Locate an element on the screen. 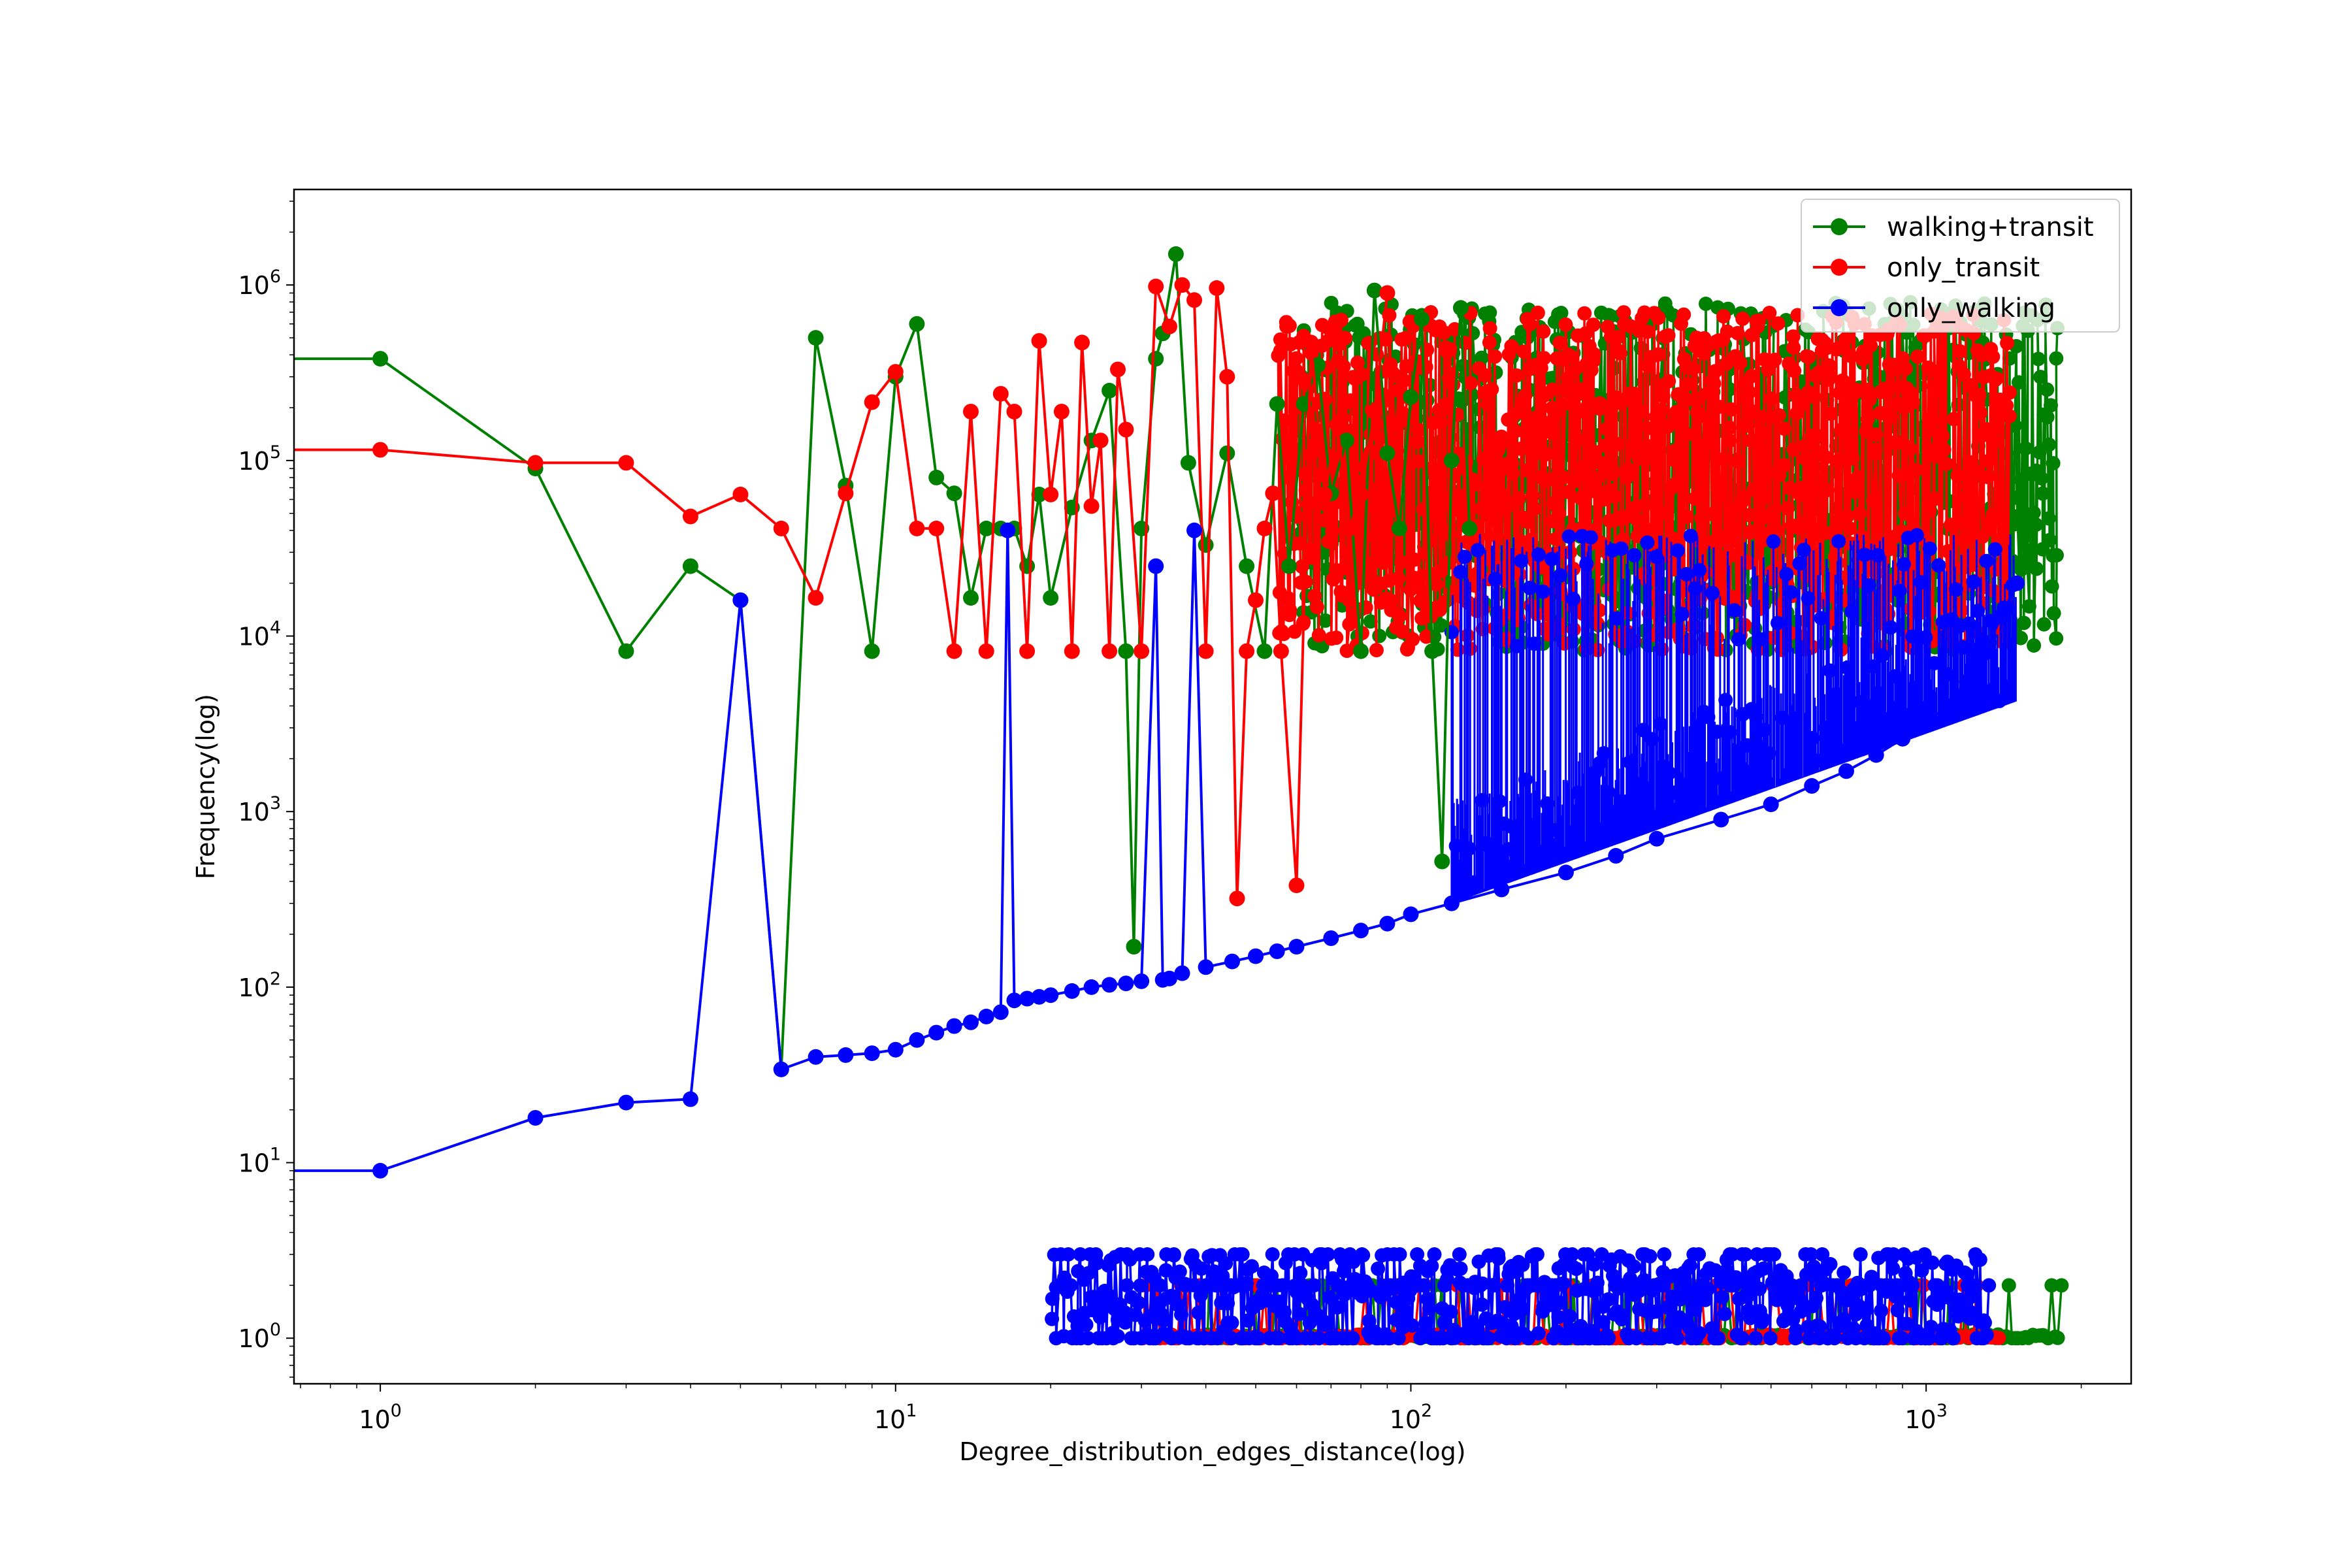 The width and height of the screenshot is (2352, 1568). legend-entry: only_transit is located at coordinates (1926, 268).